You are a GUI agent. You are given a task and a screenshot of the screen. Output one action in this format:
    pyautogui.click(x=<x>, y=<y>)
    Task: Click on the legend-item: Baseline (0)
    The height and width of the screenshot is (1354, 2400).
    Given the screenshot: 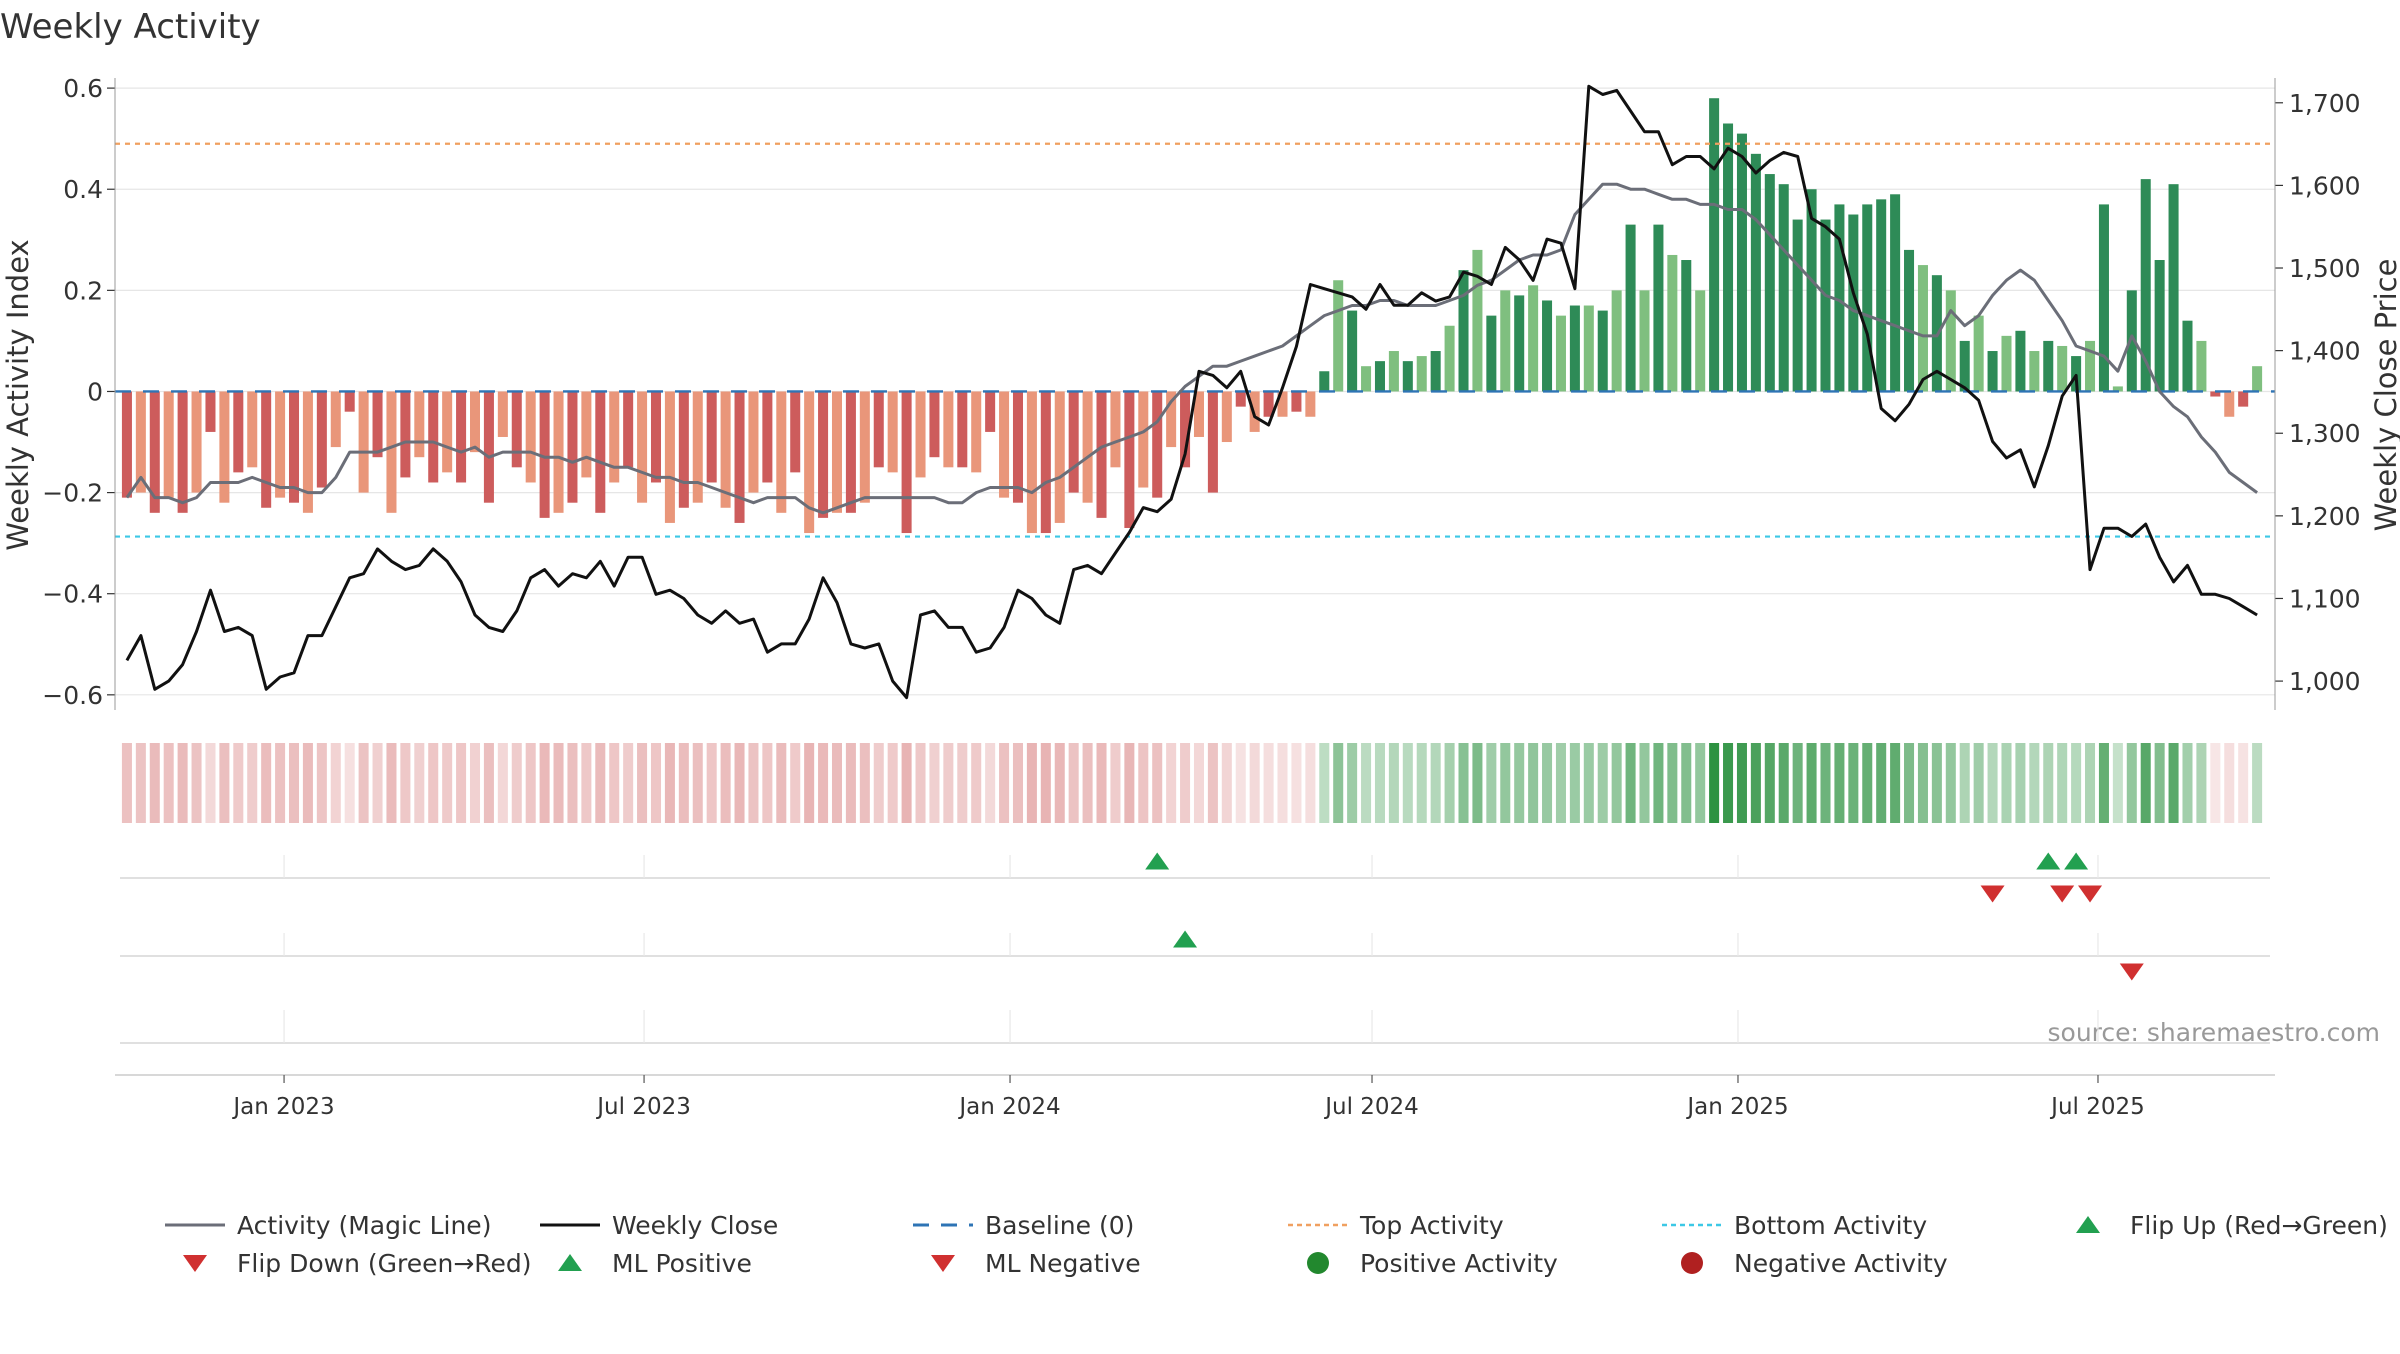 What is the action you would take?
    pyautogui.click(x=1023, y=1225)
    